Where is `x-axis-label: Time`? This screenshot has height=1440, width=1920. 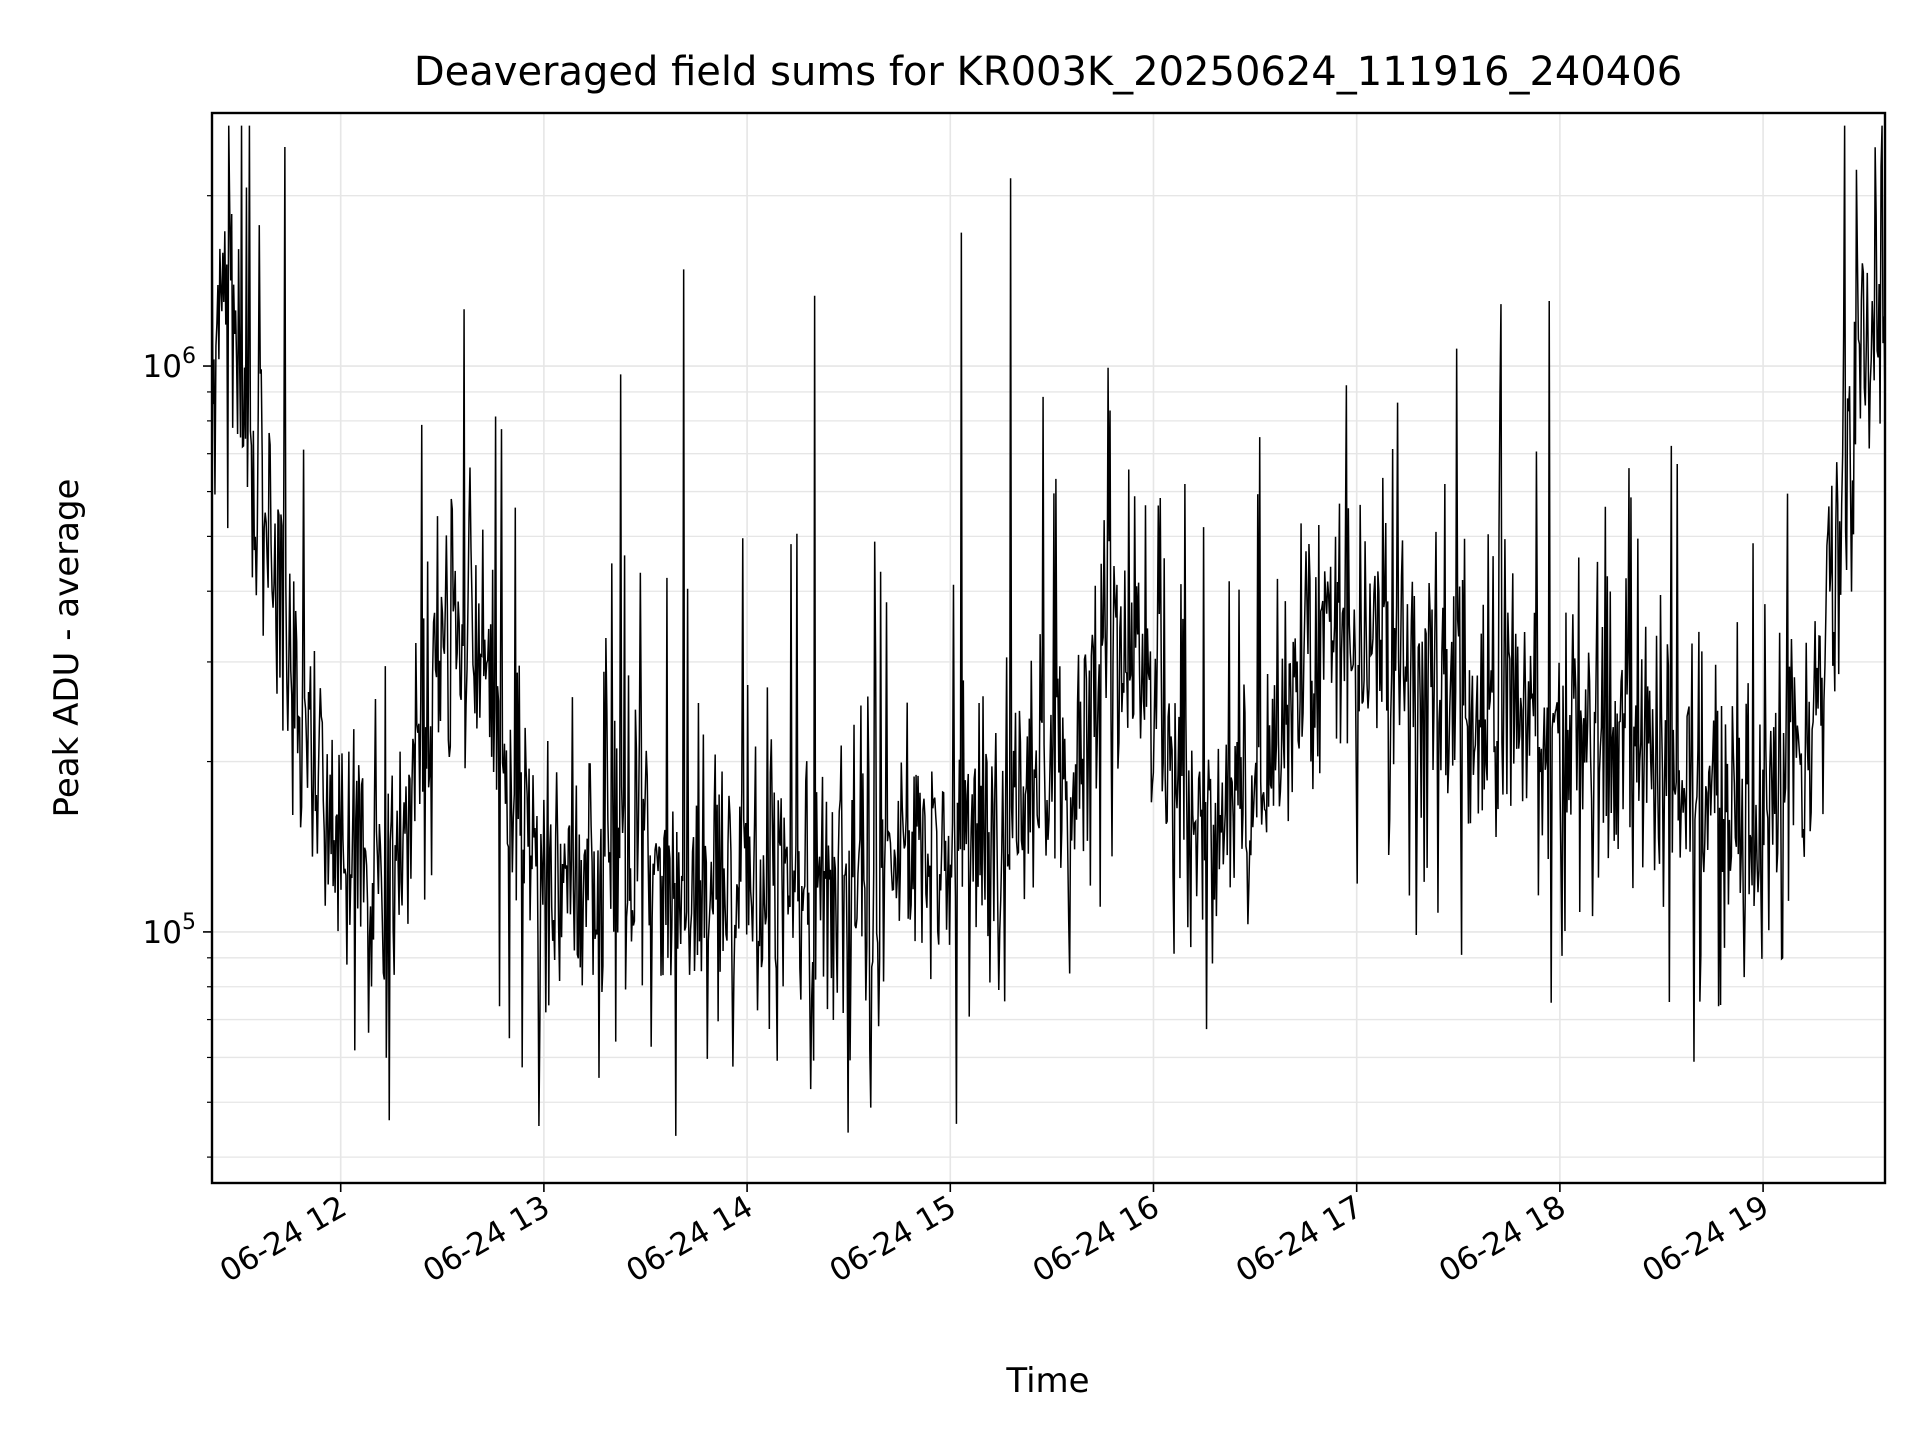 x-axis-label: Time is located at coordinates (1047, 1381).